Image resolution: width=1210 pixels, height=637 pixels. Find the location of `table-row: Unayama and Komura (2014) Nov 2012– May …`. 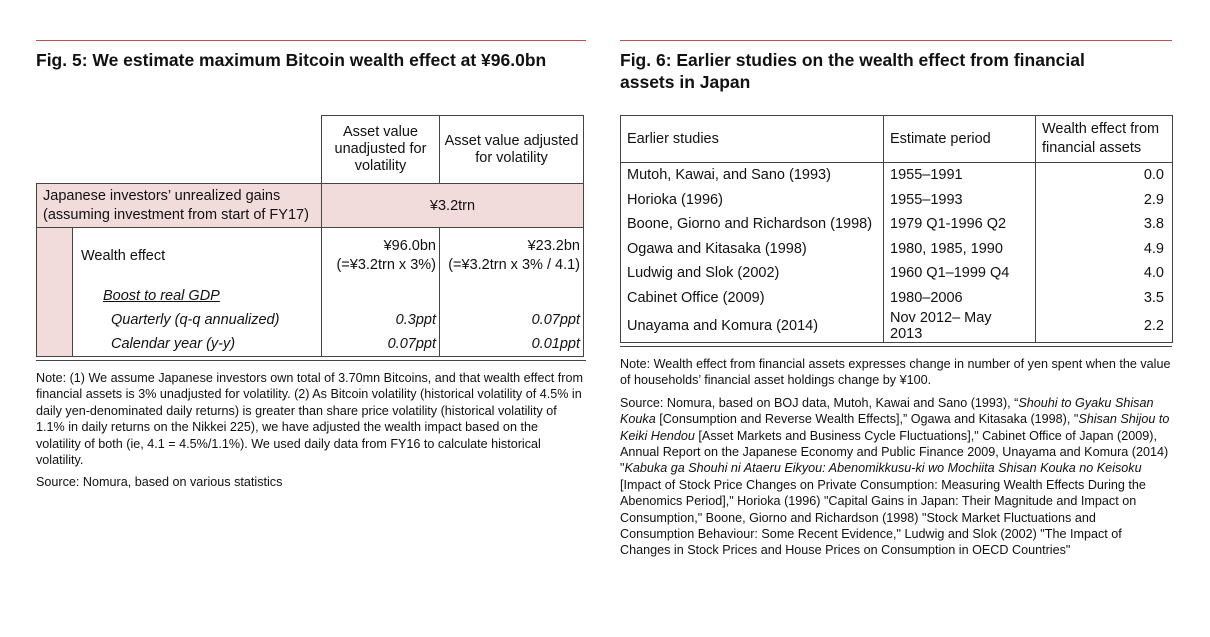

table-row: Unayama and Komura (2014) Nov 2012– May … is located at coordinates (896, 326).